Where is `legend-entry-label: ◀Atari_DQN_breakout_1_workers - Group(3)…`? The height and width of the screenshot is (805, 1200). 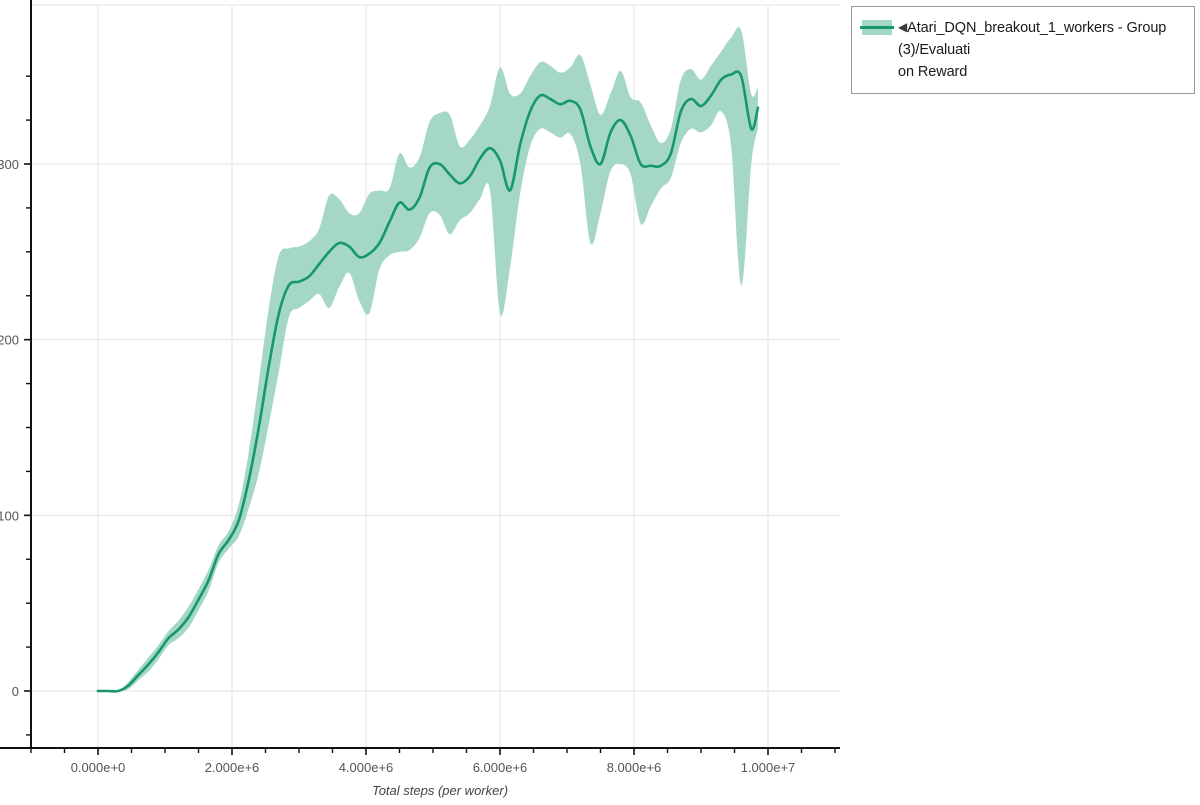
legend-entry-label: ◀Atari_DQN_breakout_1_workers - Group(3)… is located at coordinates (1040, 50).